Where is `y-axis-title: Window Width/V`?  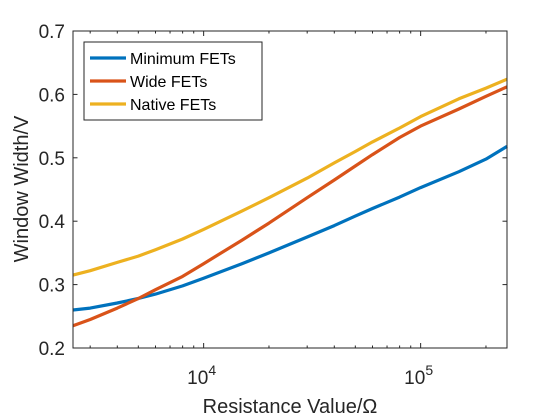 y-axis-title: Window Width/V is located at coordinates (22, 188).